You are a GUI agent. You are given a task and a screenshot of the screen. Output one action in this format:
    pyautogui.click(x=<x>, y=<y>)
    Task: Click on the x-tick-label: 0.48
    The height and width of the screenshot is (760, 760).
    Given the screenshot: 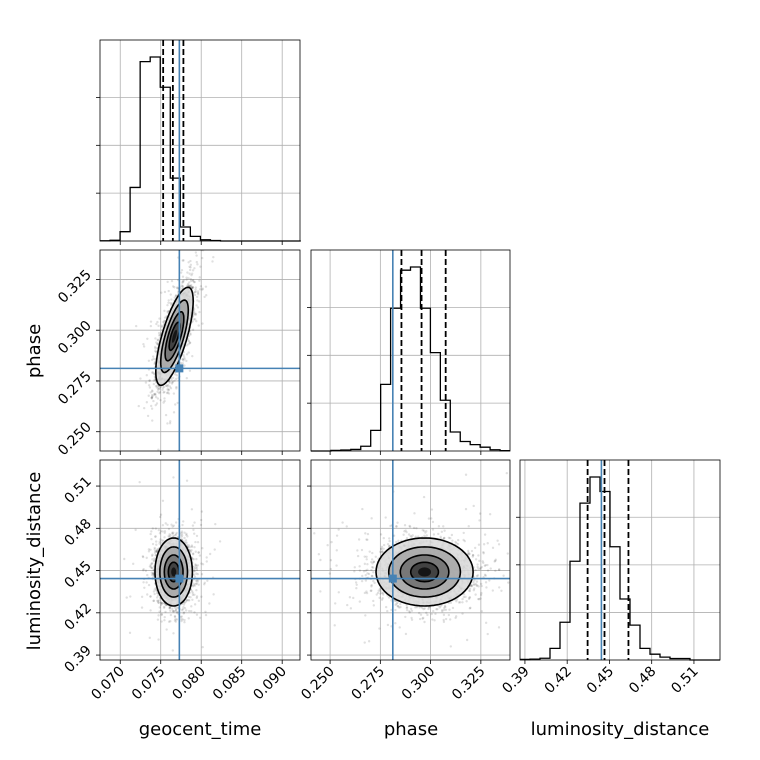 What is the action you would take?
    pyautogui.click(x=642, y=680)
    